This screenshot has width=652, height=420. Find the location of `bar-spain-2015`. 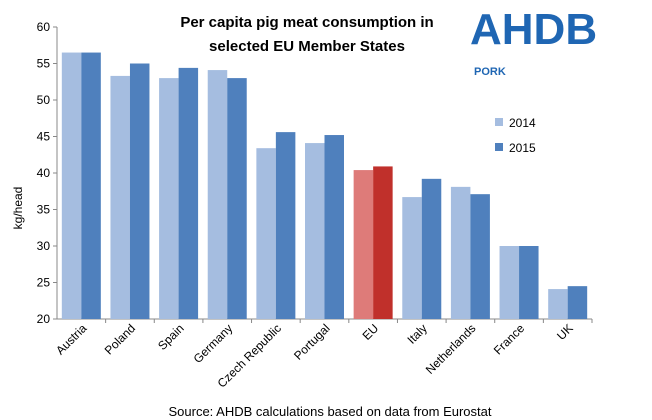

bar-spain-2015 is located at coordinates (188, 193).